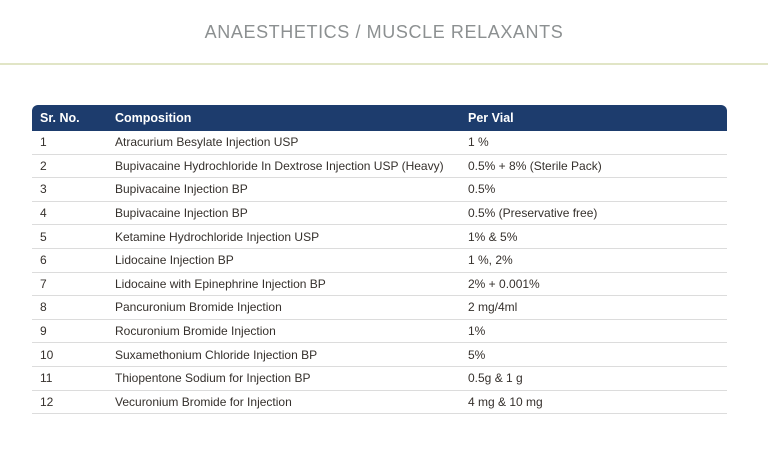  I want to click on cell-composition: Pancuronium Bromide Injection, so click(291, 308).